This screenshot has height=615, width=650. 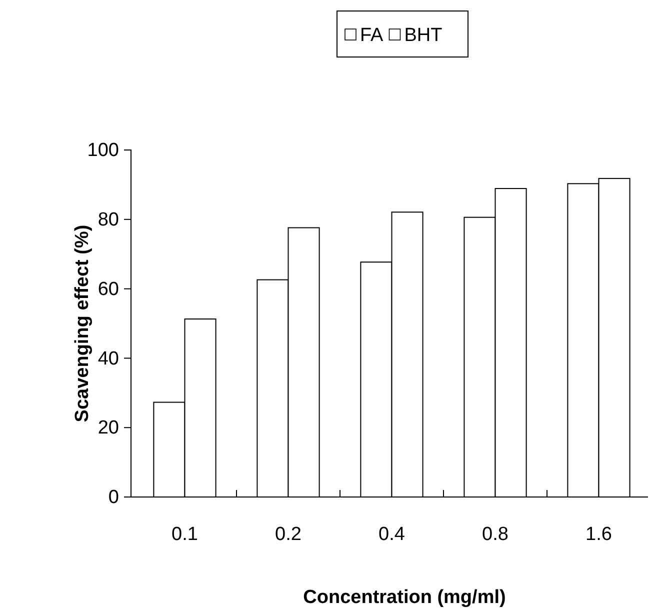 What do you see at coordinates (113, 497) in the screenshot?
I see `y-tick-label: 0` at bounding box center [113, 497].